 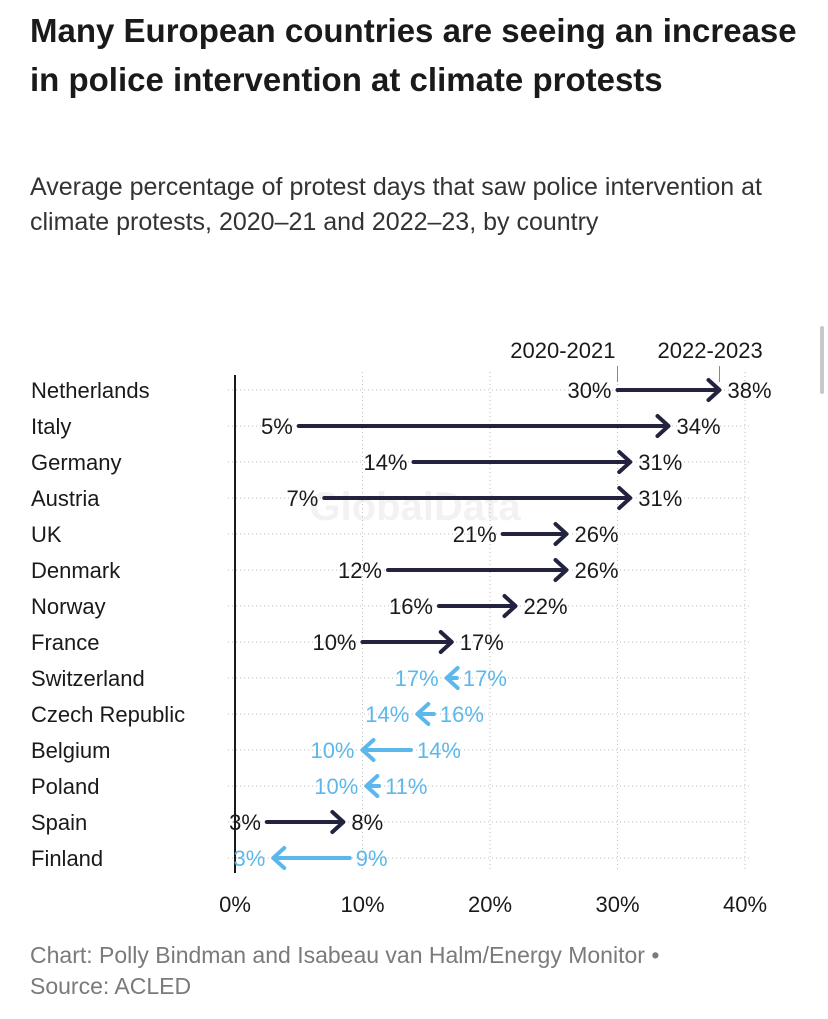 What do you see at coordinates (617, 904) in the screenshot?
I see `x-tick-label: 30%` at bounding box center [617, 904].